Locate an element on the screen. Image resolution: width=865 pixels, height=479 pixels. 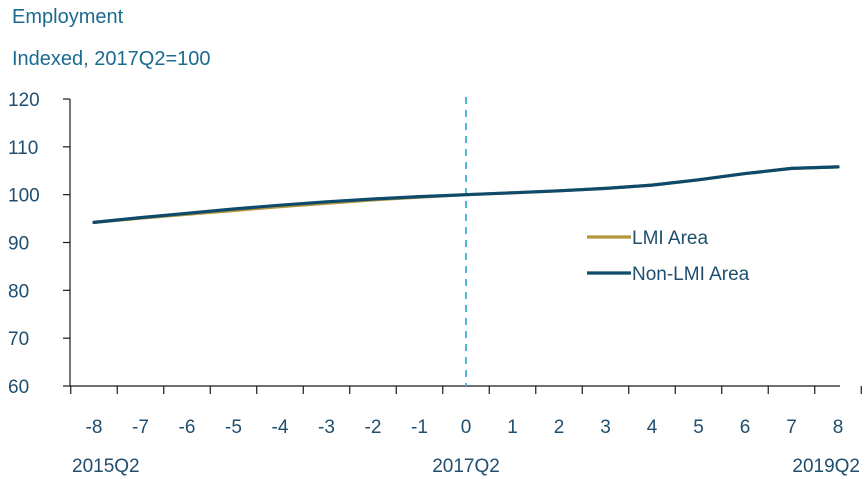
series-line-non-lmi-area is located at coordinates (466, 194).